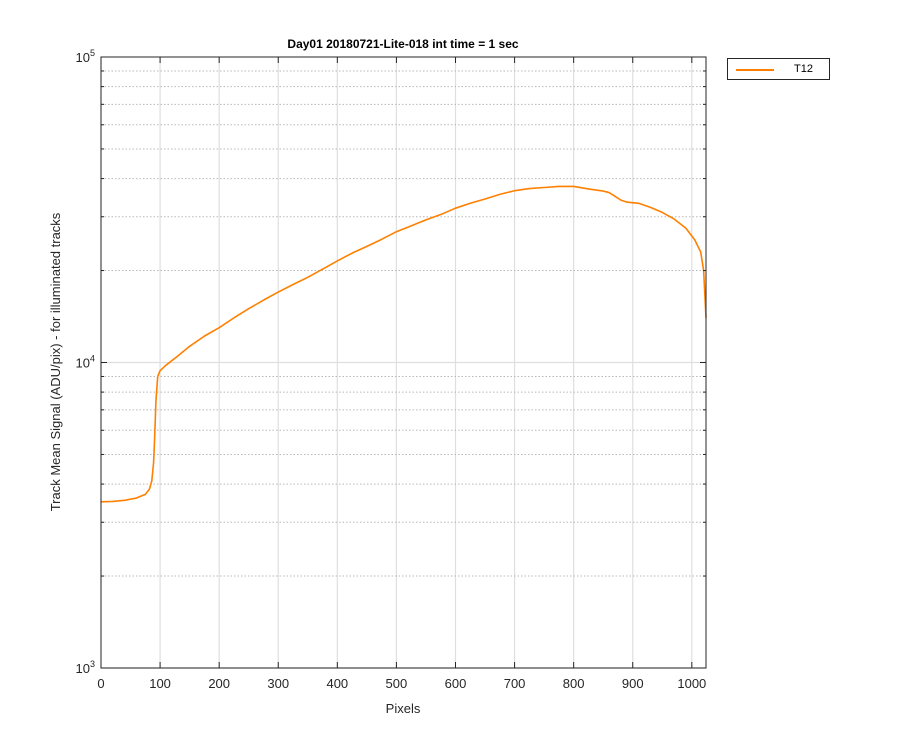 The image size is (900, 750). What do you see at coordinates (85, 667) in the screenshot?
I see `y-tick-label: 10³` at bounding box center [85, 667].